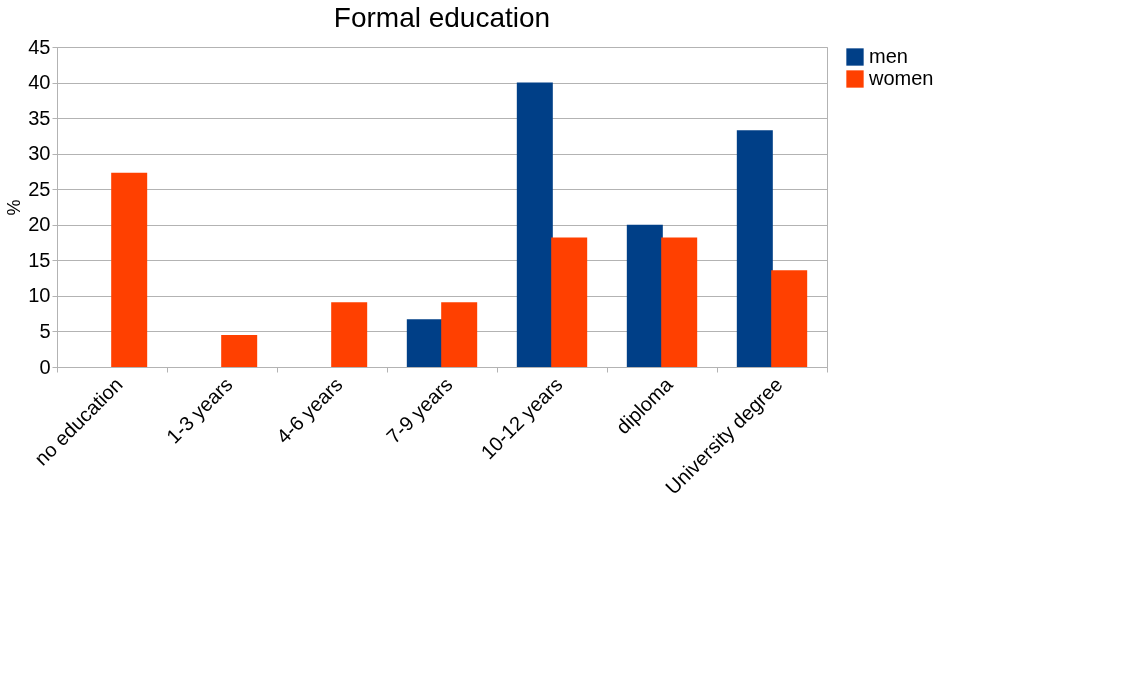 The width and height of the screenshot is (1124, 675). Describe the element at coordinates (39, 46) in the screenshot. I see `y-tick-label: 45` at that location.